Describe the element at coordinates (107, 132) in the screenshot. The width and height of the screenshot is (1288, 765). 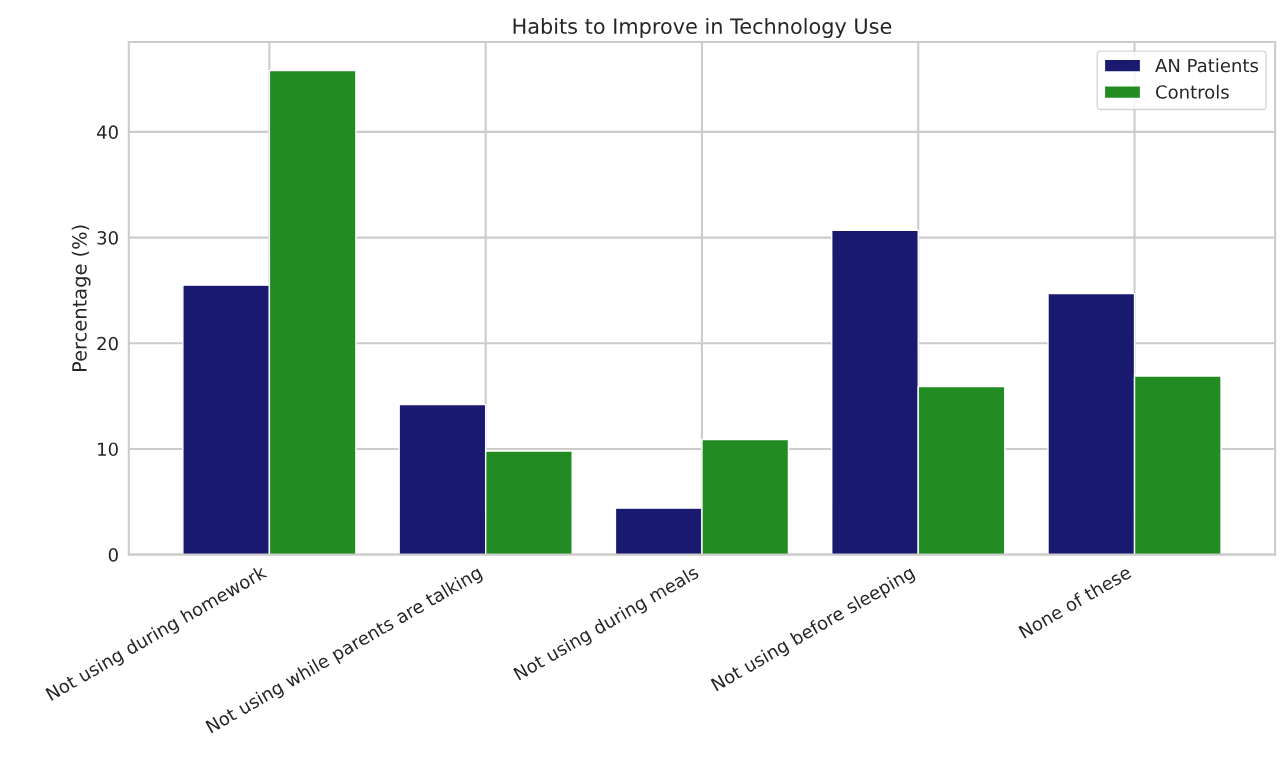
I see `y-tick-label: 40` at that location.